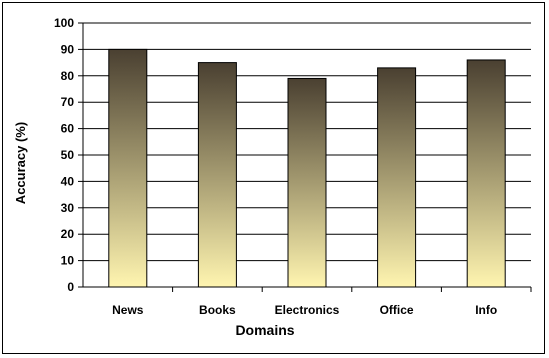  What do you see at coordinates (397, 310) in the screenshot?
I see `x-tick-label-office: Office` at bounding box center [397, 310].